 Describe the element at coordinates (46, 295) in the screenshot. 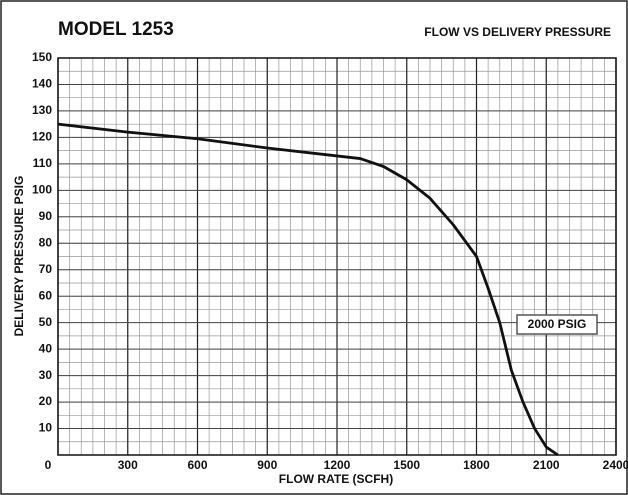

I see `y-tick-label: 60` at that location.